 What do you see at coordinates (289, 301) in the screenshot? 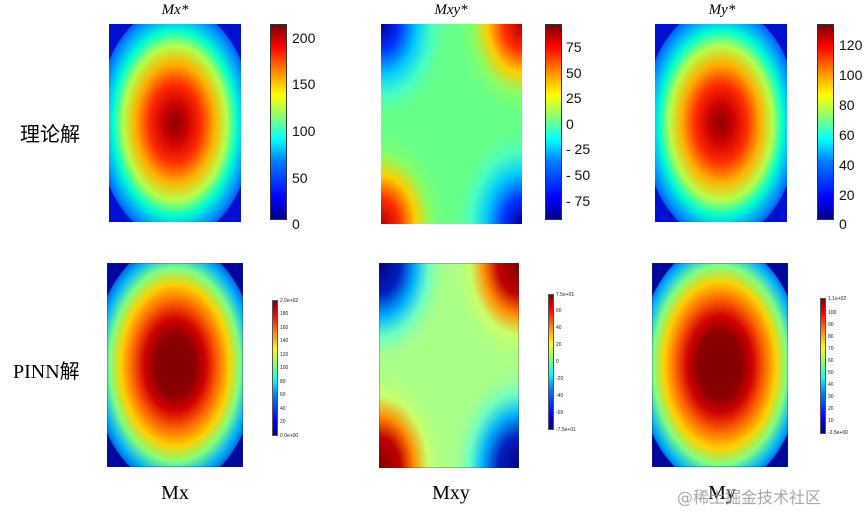
I see `tick: 2.0e+02` at bounding box center [289, 301].